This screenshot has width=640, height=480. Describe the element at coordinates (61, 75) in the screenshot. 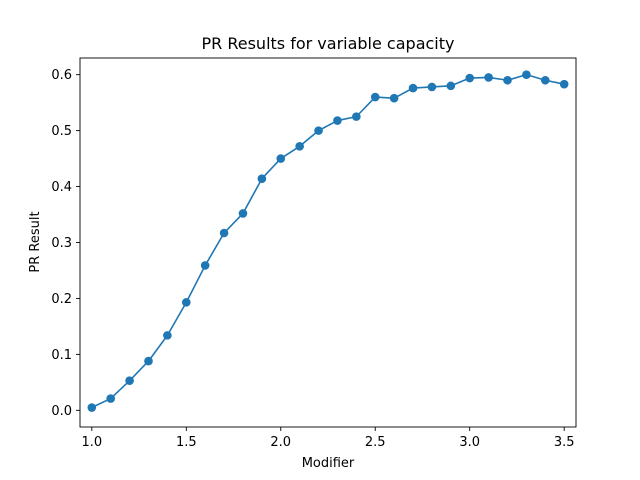

I see `y-tick-label: 0.6` at that location.